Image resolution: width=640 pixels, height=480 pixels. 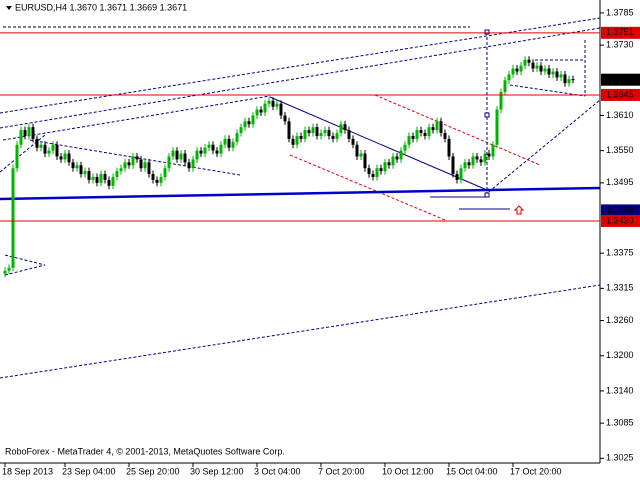 What do you see at coordinates (101, 7) in the screenshot?
I see `chart-title: EURUSD,H4 1.3670 1.3671 1.3669 1.3671` at bounding box center [101, 7].